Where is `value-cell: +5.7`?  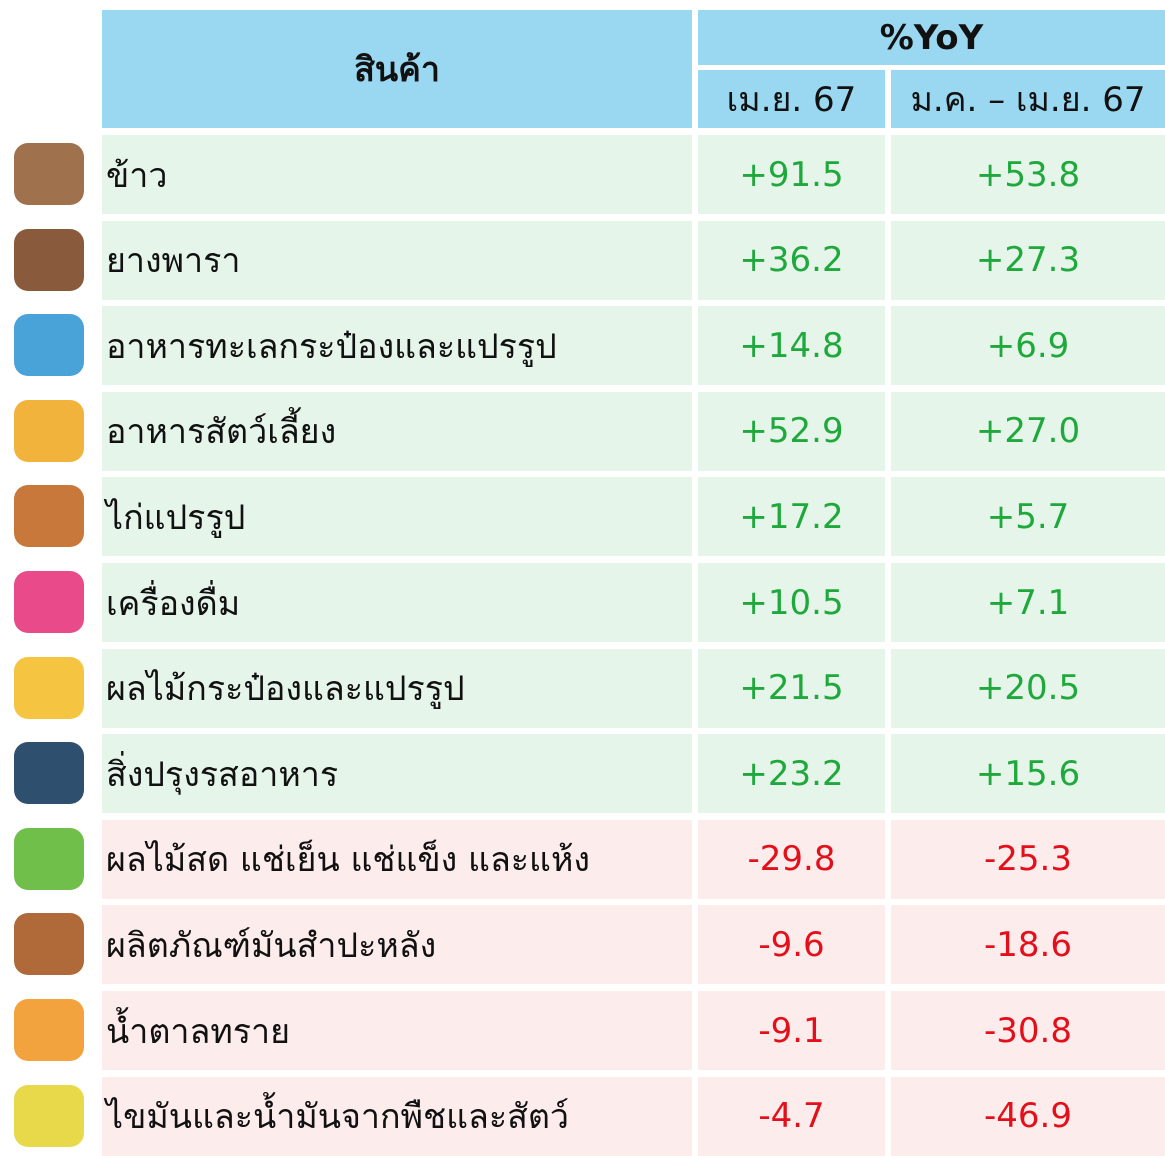
value-cell: +5.7 is located at coordinates (1028, 517).